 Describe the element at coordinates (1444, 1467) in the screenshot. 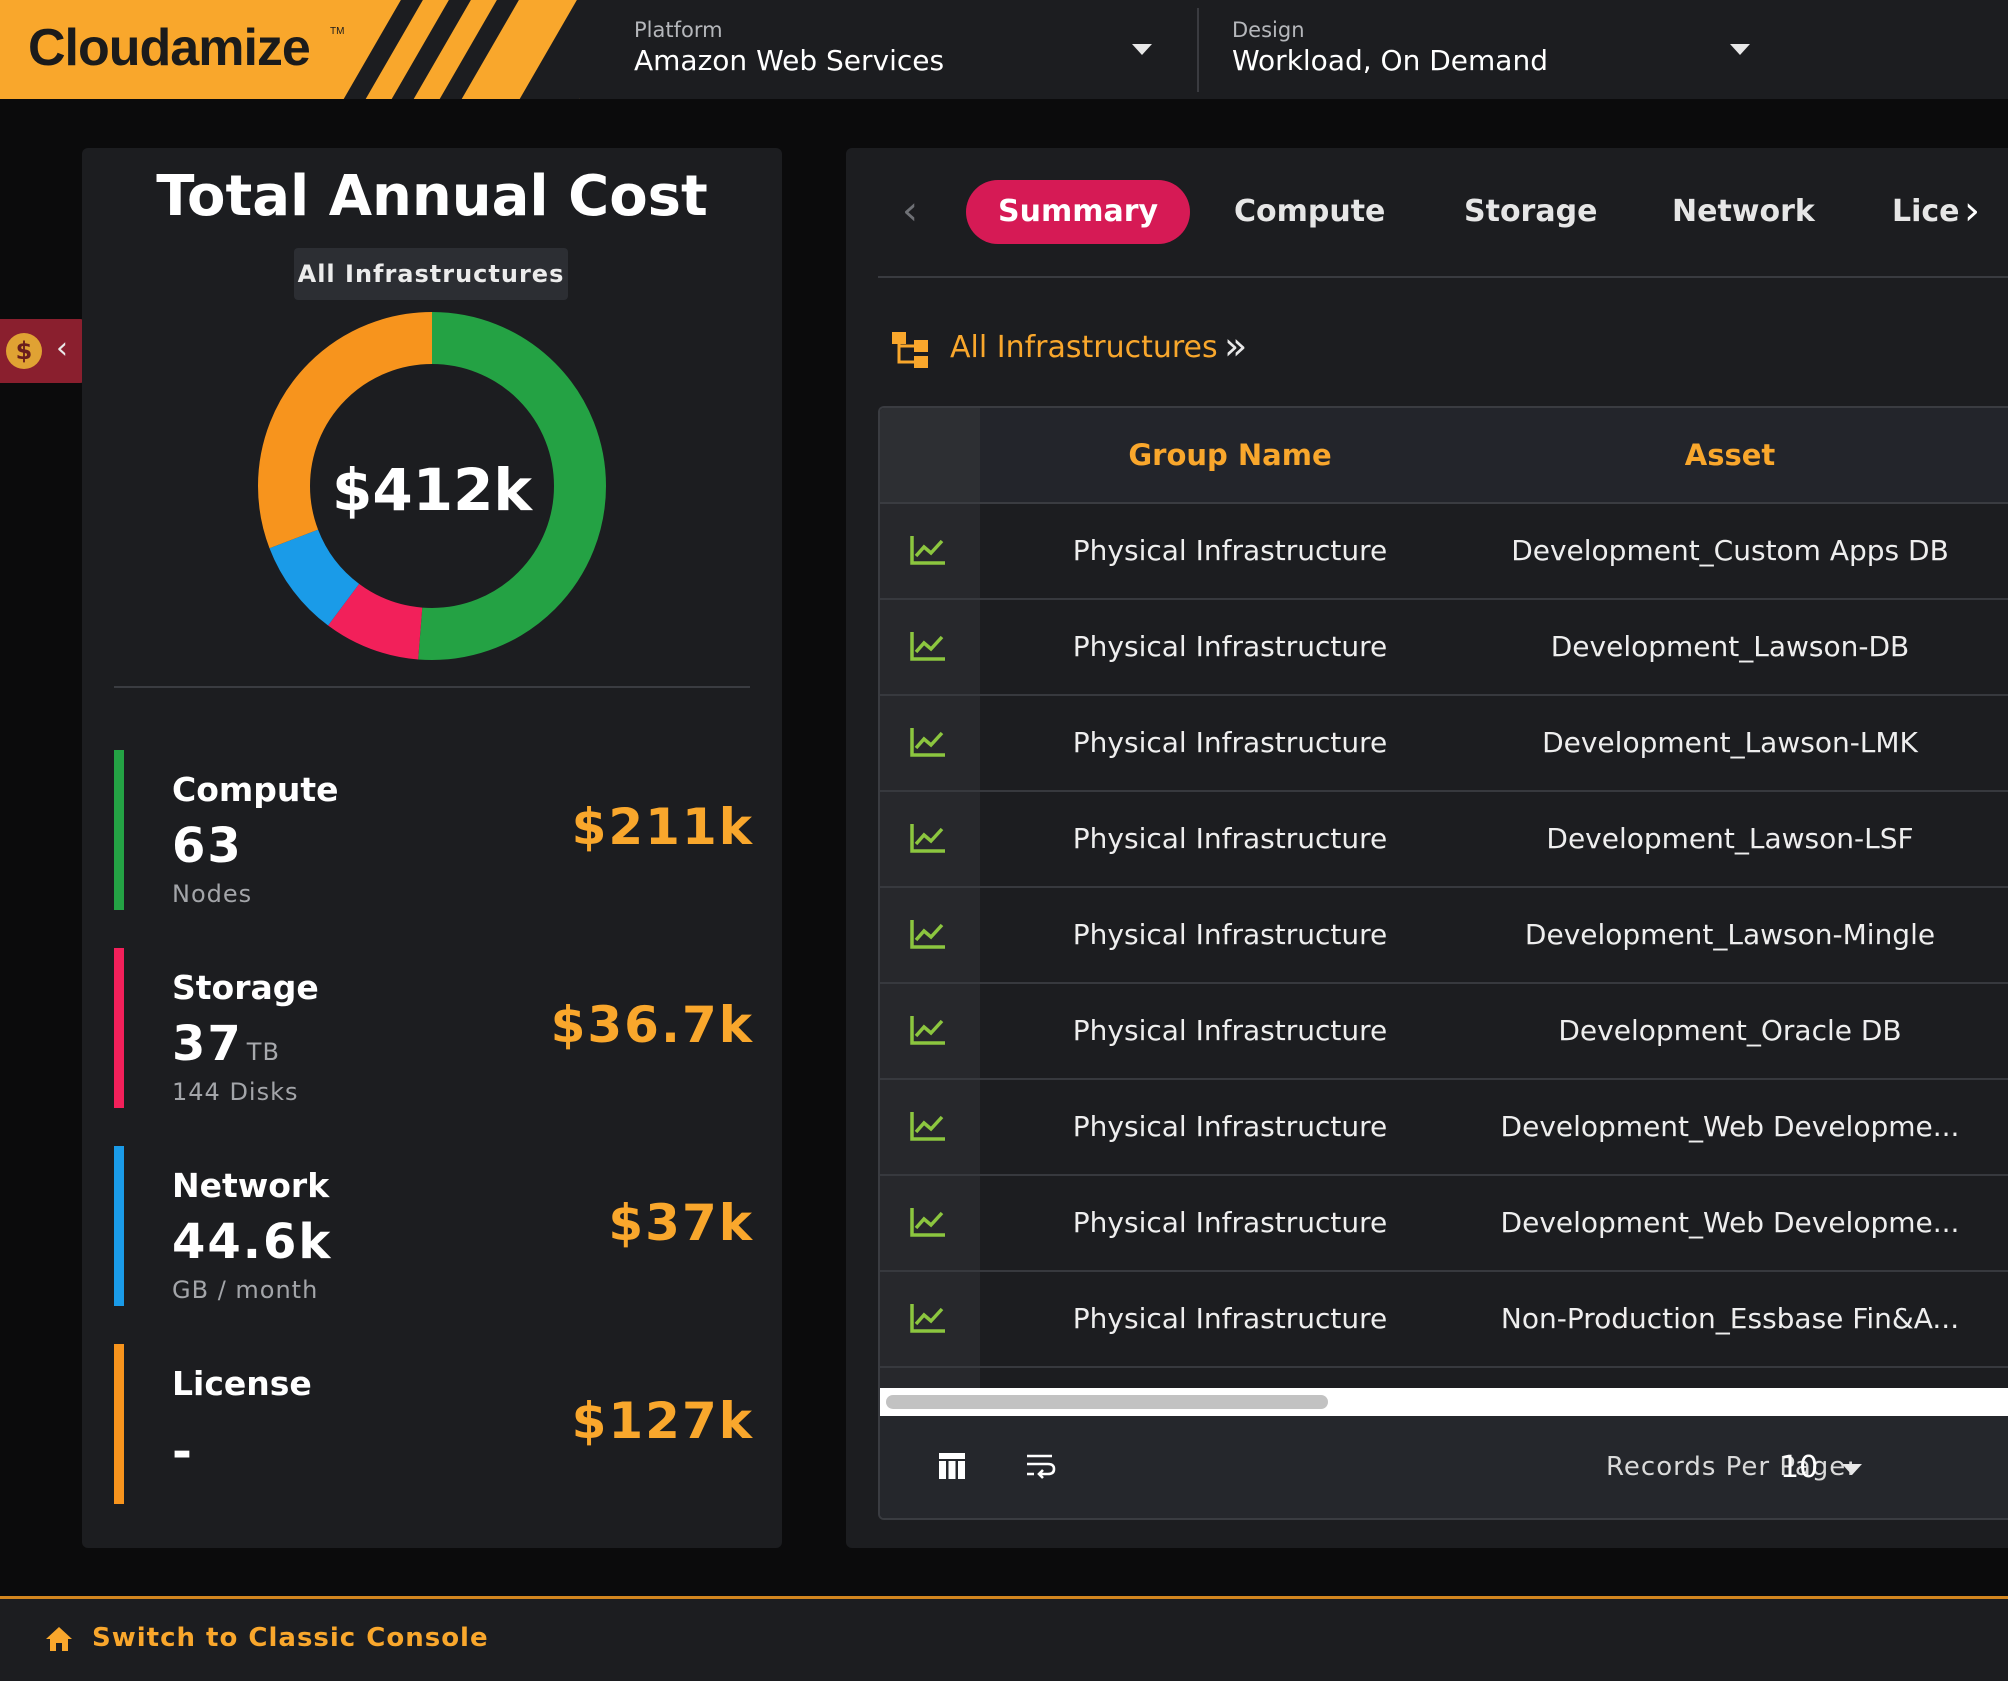

I see `table-footer: Records Per Page: 10` at that location.